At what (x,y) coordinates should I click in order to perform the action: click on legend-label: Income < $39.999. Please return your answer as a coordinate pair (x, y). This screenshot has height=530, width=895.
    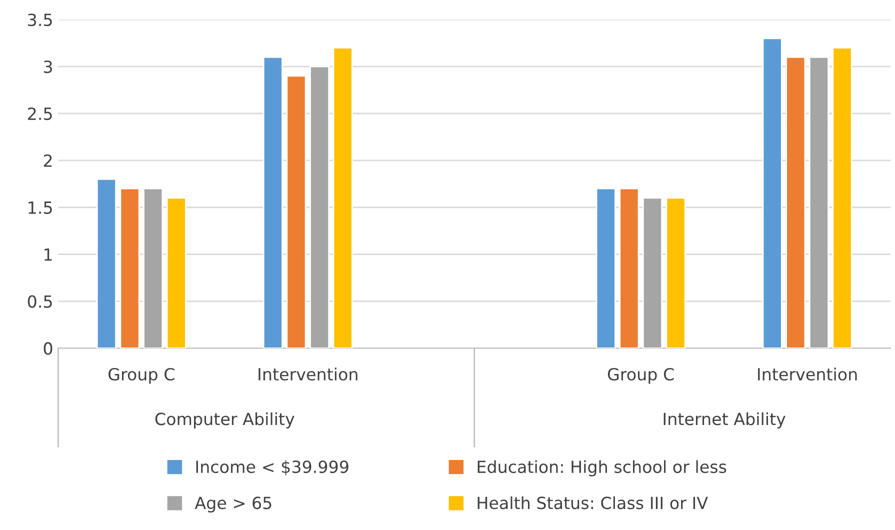
    Looking at the image, I should click on (272, 468).